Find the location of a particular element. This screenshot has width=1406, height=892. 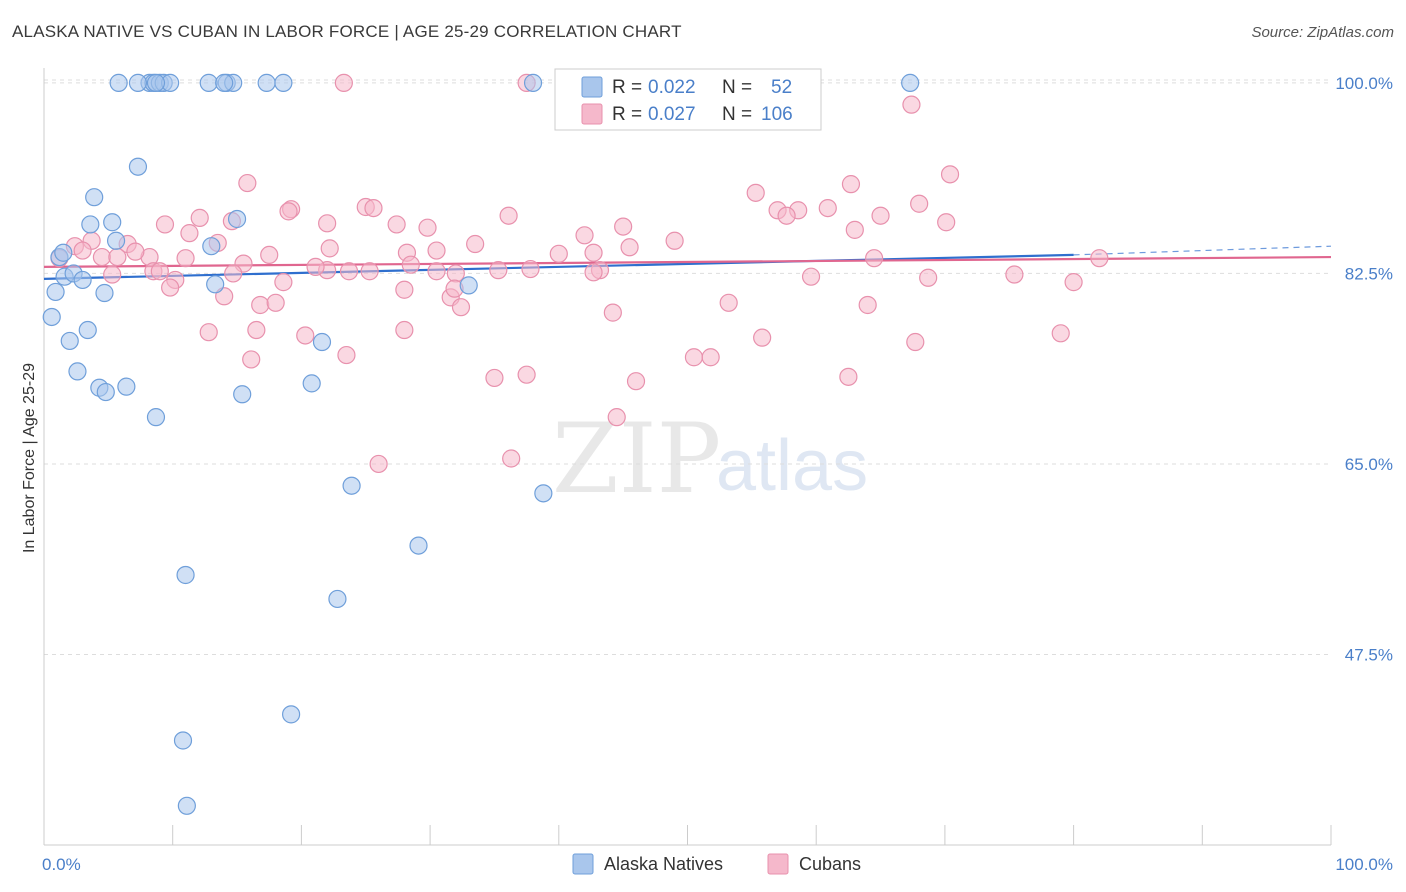

bottom-legend-label-cubans: Cubans is located at coordinates (830, 864).